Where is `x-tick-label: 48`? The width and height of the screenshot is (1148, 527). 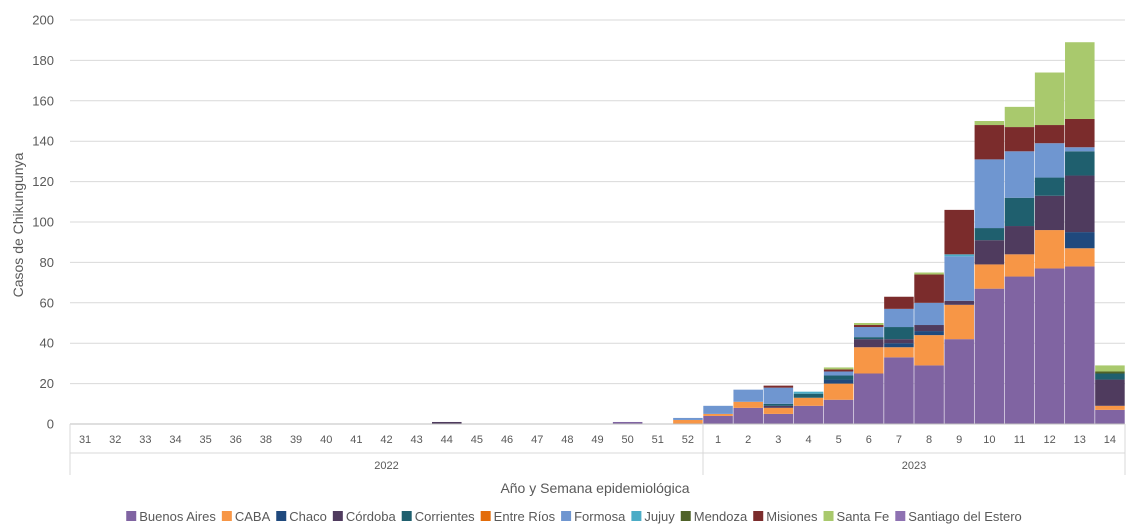
x-tick-label: 48 is located at coordinates (567, 440).